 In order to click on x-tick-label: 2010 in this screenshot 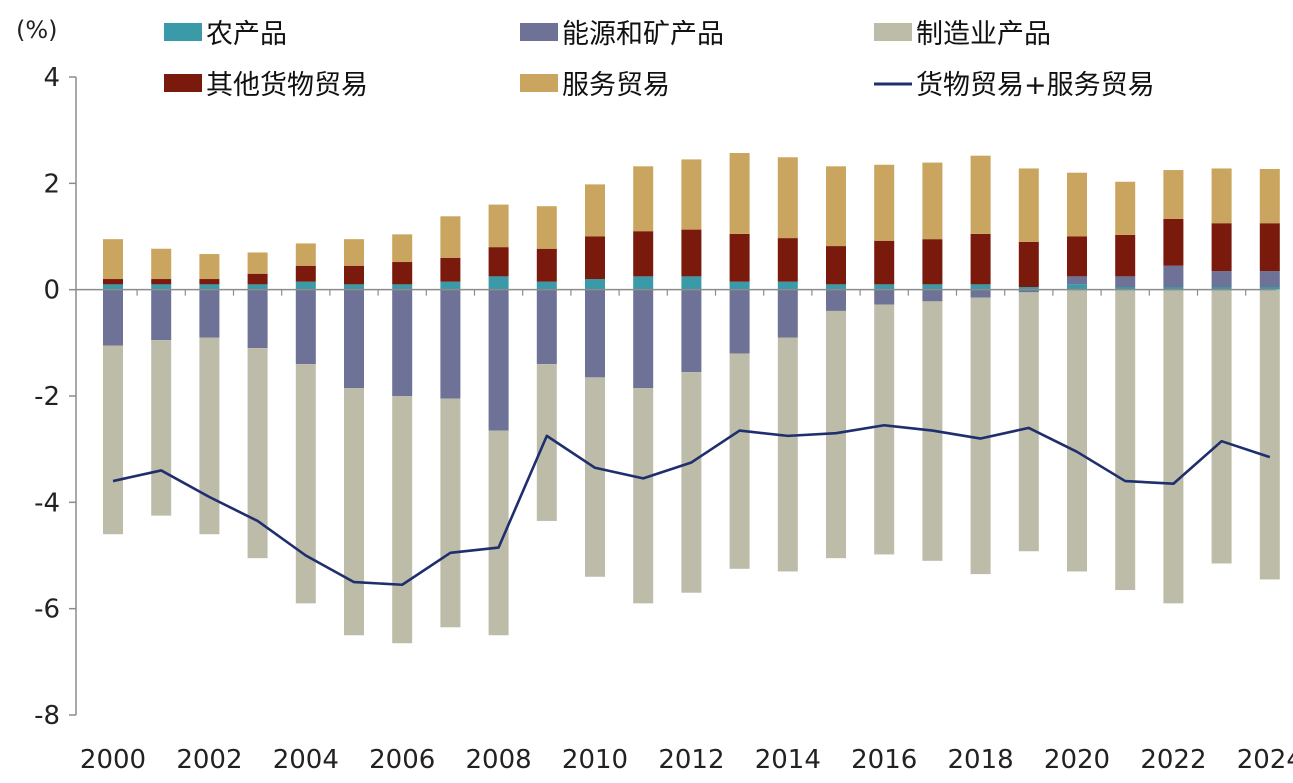, I will do `click(595, 760)`.